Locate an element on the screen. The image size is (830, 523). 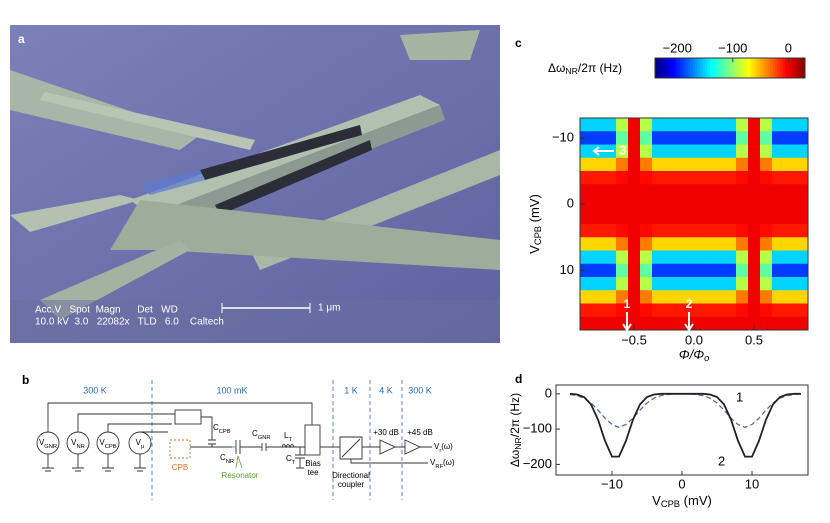
annotation: 1 is located at coordinates (627, 304).